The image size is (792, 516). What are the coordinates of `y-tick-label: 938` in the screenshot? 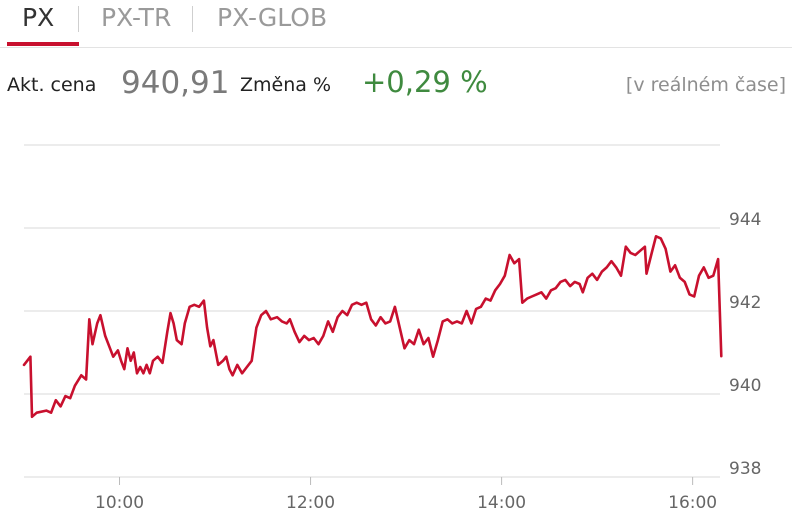 It's located at (745, 469).